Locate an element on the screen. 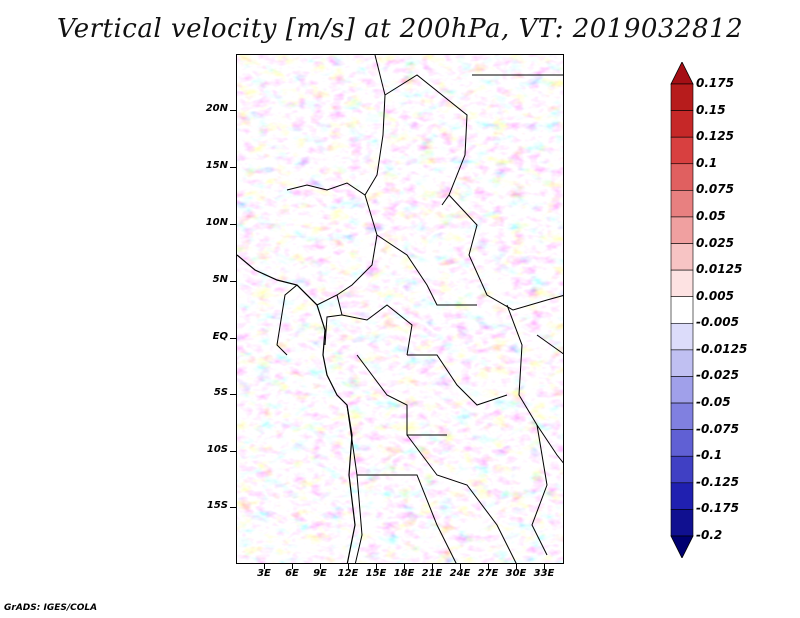 The height and width of the screenshot is (618, 800). colorbar-label: -0.2 is located at coordinates (709, 535).